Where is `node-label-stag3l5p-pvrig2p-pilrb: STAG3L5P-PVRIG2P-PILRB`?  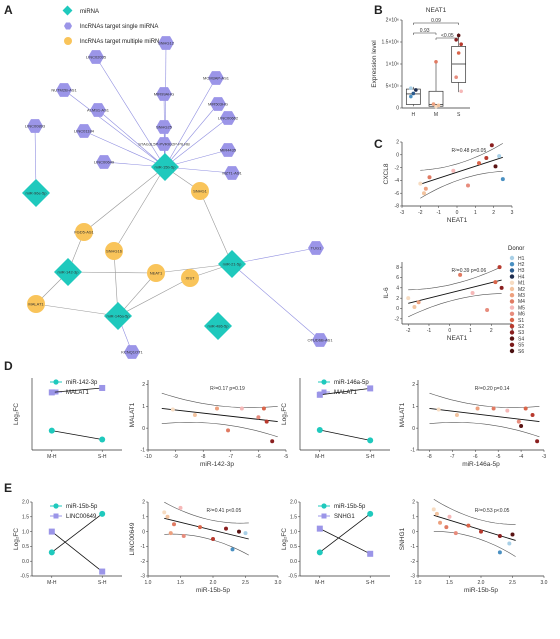 node-label-stag3l5p-pvrig2p-pilrb: STAG3L5P-PVRIG2P-PILRB is located at coordinates (164, 144).